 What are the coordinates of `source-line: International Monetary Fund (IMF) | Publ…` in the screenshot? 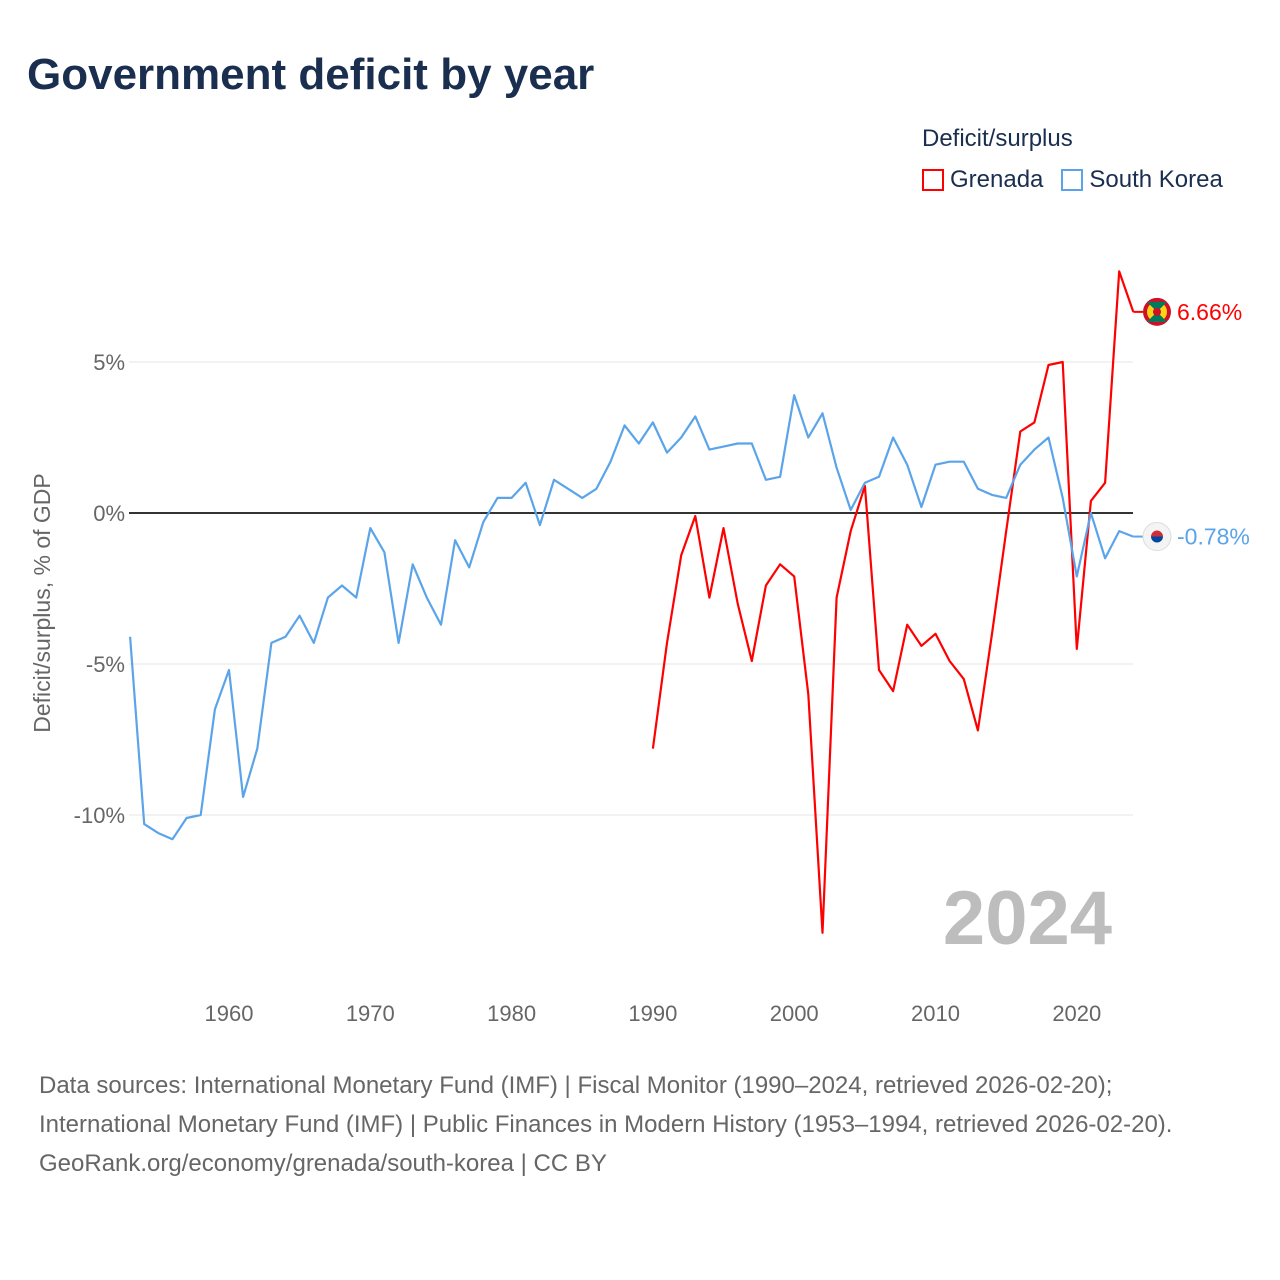 It's located at (606, 1124).